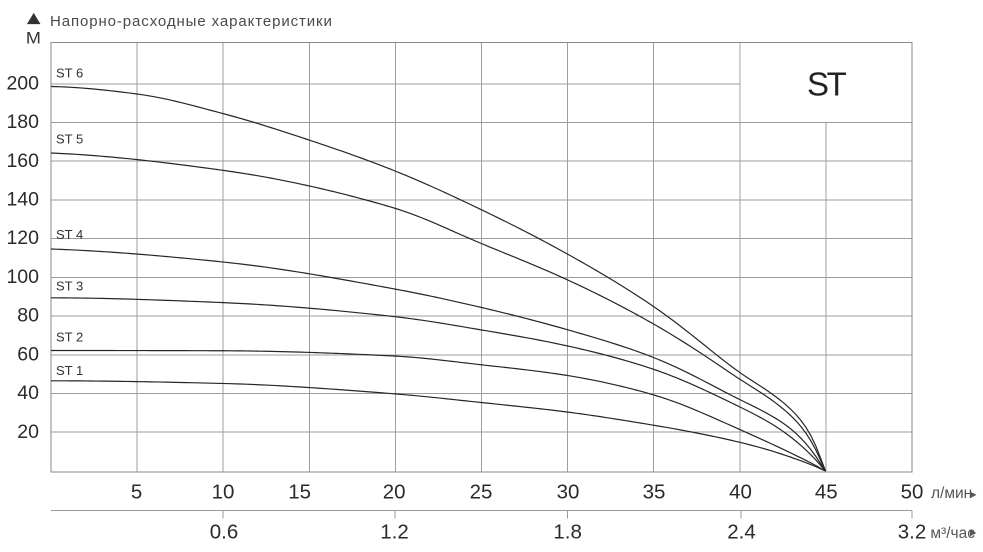  I want to click on svg-text: 10, so click(223, 492).